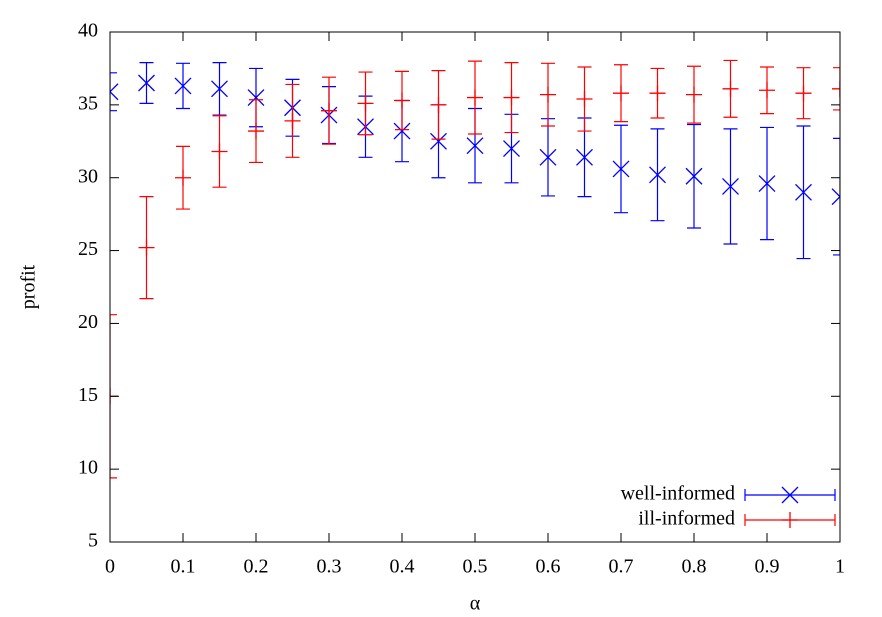  I want to click on y-tick-label: 20, so click(88, 322).